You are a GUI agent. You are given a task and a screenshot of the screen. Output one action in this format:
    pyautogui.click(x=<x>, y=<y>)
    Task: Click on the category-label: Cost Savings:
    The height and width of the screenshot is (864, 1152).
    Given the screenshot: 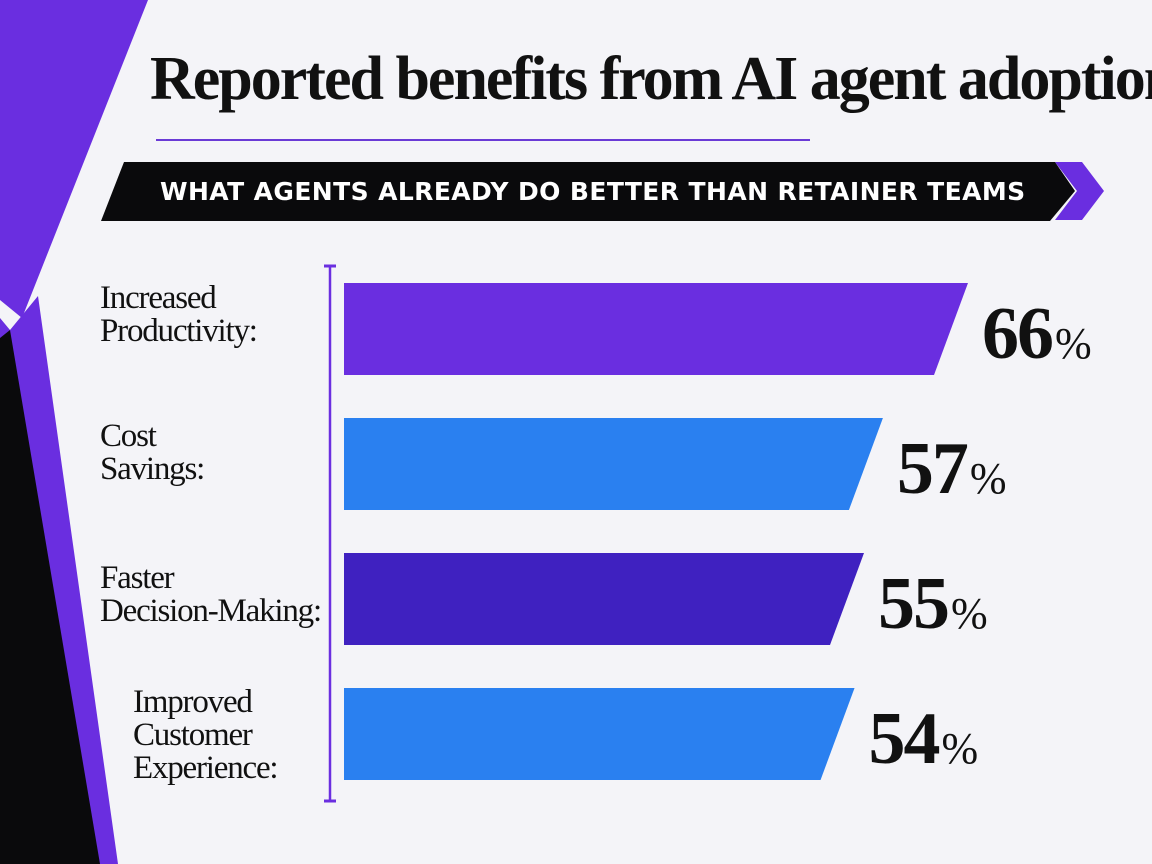 What is the action you would take?
    pyautogui.click(x=152, y=452)
    